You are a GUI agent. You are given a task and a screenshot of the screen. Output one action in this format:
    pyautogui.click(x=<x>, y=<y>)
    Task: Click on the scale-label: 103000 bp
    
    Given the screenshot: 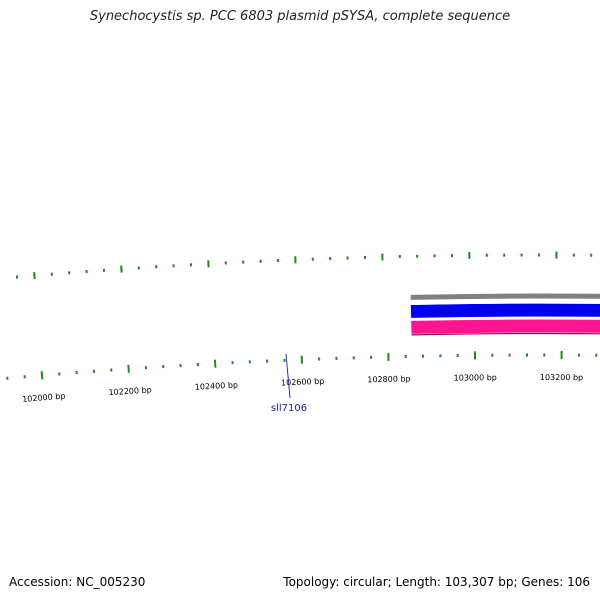 What is the action you would take?
    pyautogui.click(x=475, y=377)
    